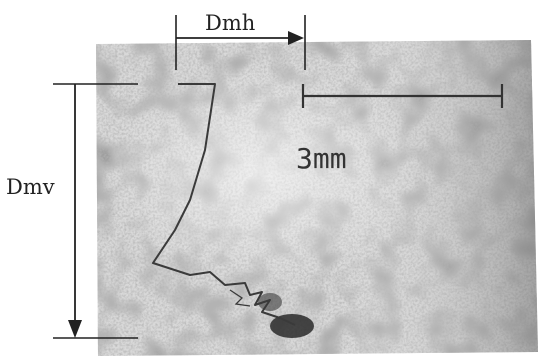 The image size is (544, 359). What do you see at coordinates (400, 129) in the screenshot?
I see `scale-bar: 3mm` at bounding box center [400, 129].